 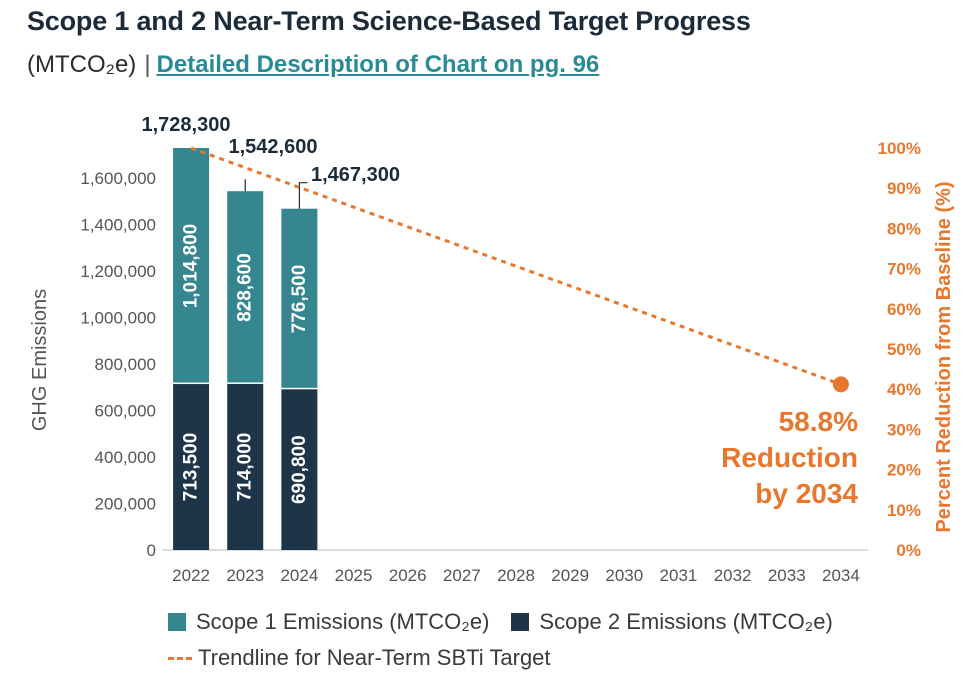 I want to click on x-tick-label: 2026, so click(x=408, y=575).